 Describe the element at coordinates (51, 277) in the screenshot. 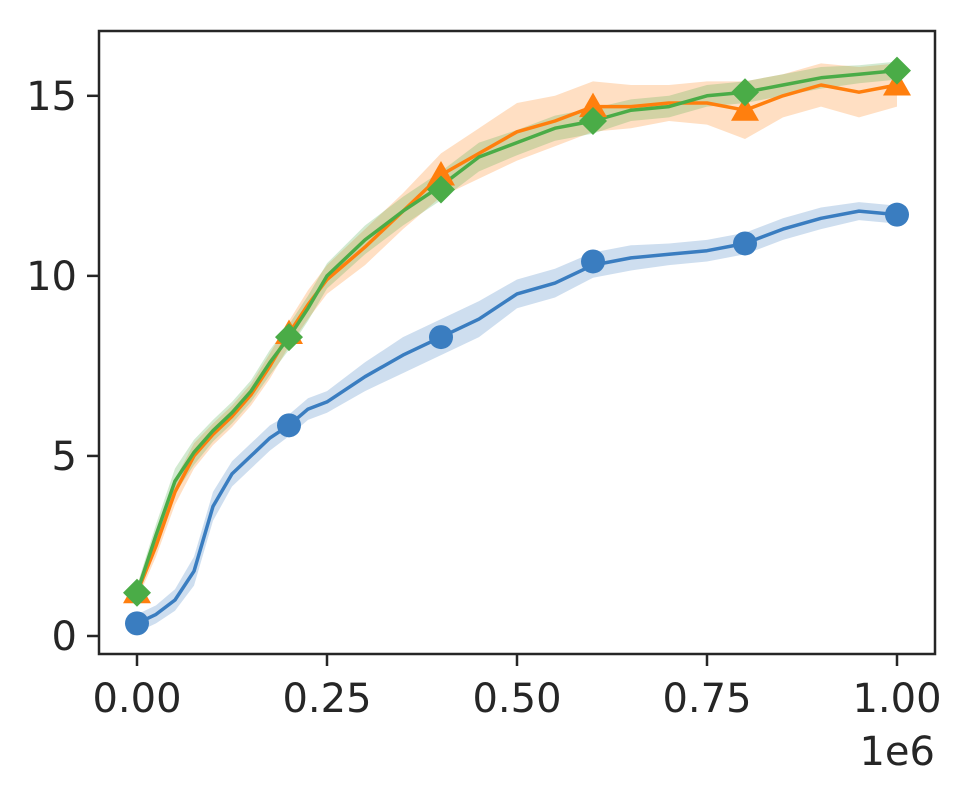

I see `y-tick-label: 10` at that location.